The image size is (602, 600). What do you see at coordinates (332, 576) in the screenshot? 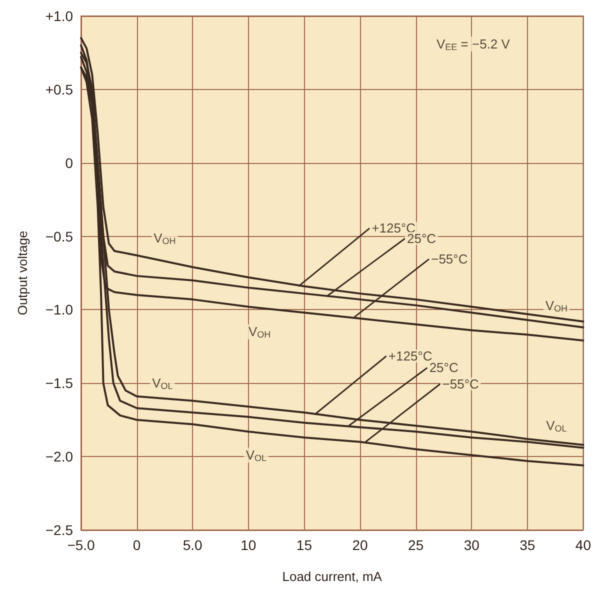
I see `x-axis-title: Load current, mA` at bounding box center [332, 576].